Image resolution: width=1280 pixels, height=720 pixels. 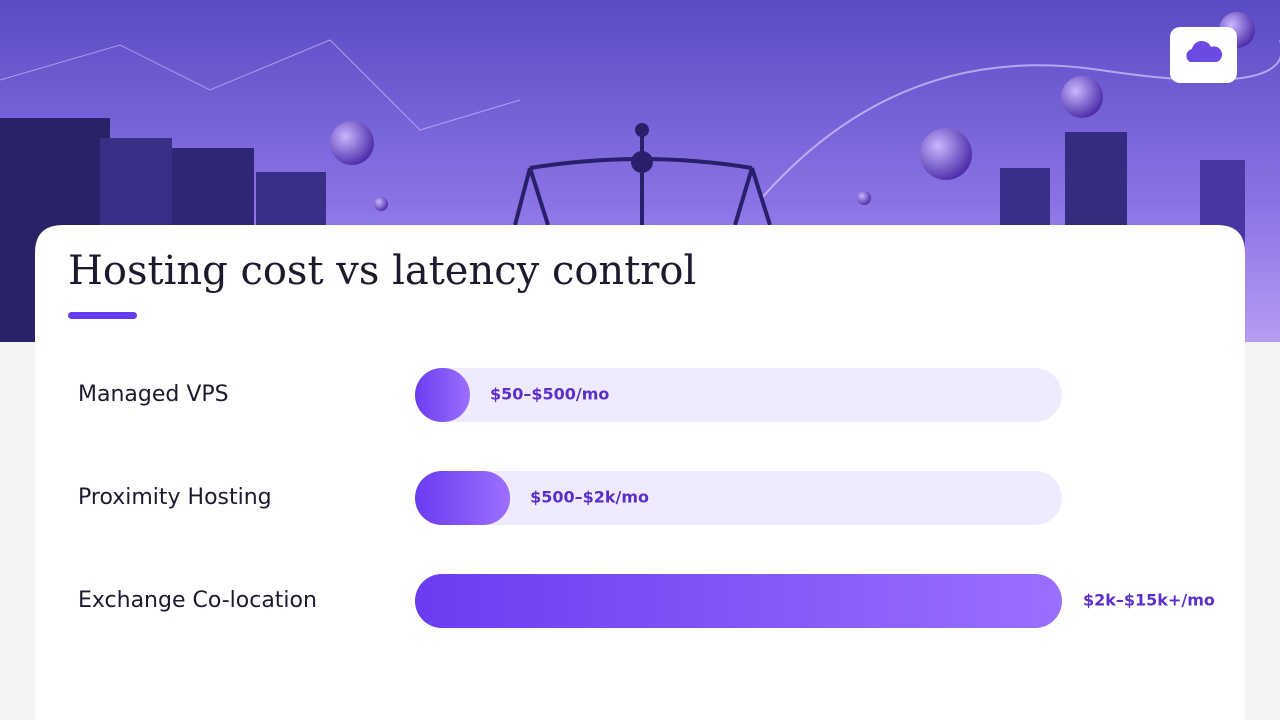 What do you see at coordinates (153, 394) in the screenshot?
I see `category-label: Managed VPS` at bounding box center [153, 394].